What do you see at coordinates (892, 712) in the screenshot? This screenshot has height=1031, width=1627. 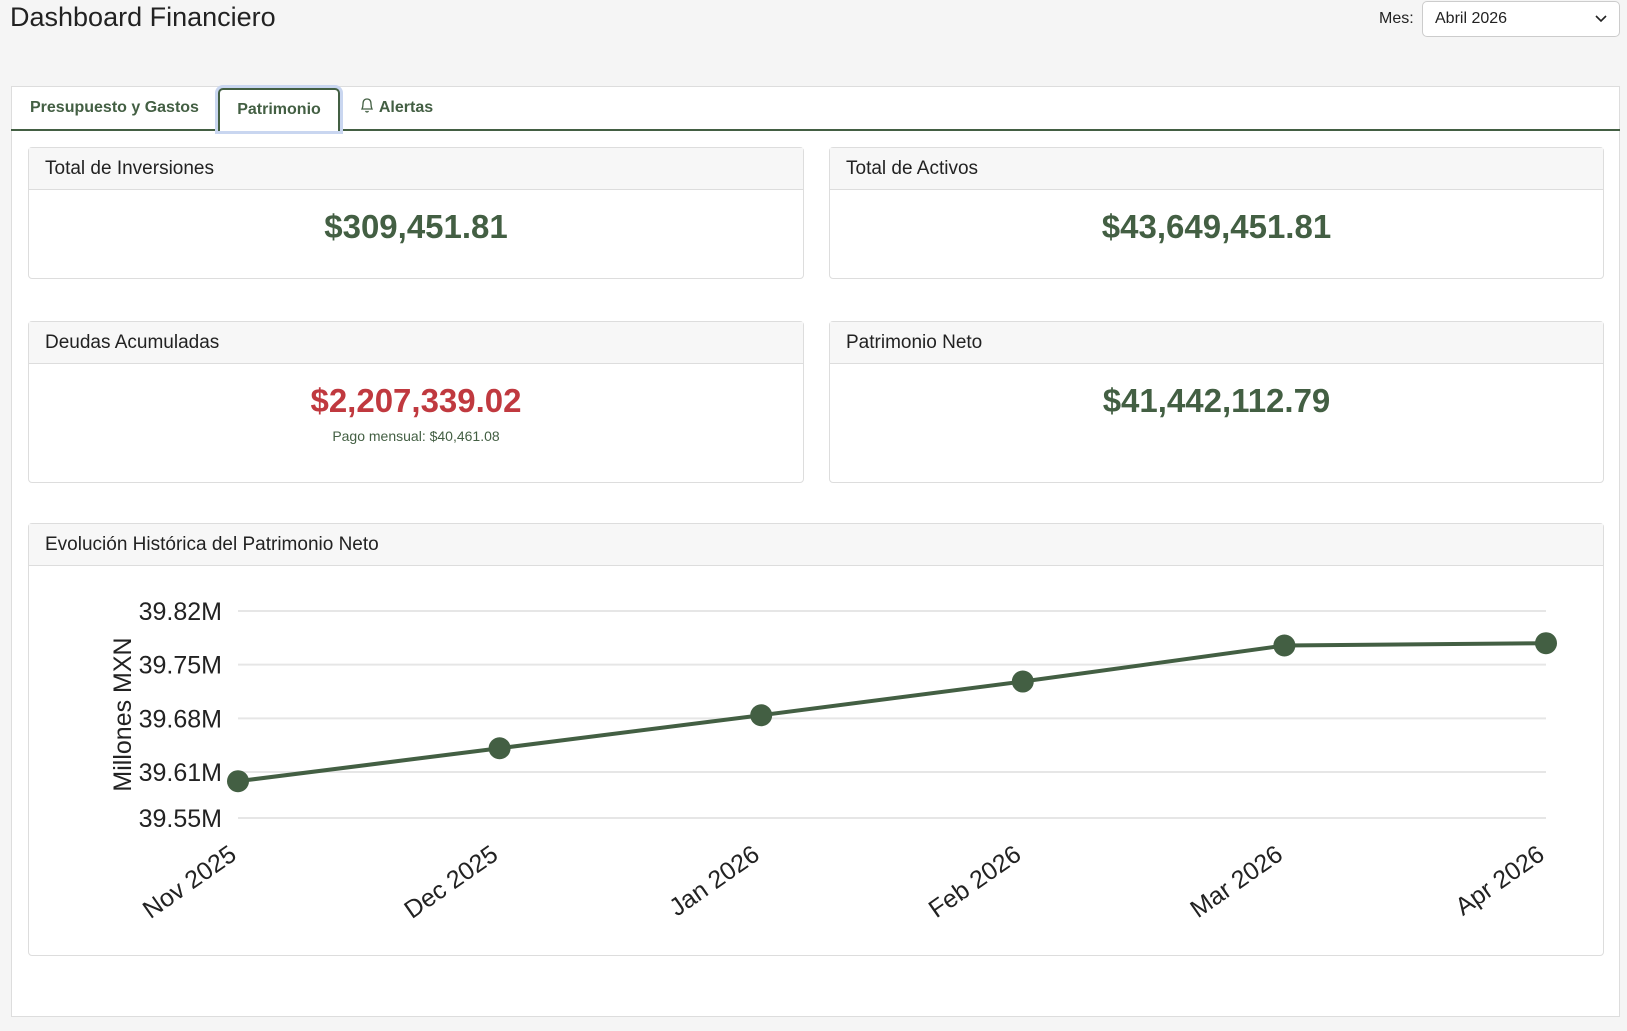 I see `line` at bounding box center [892, 712].